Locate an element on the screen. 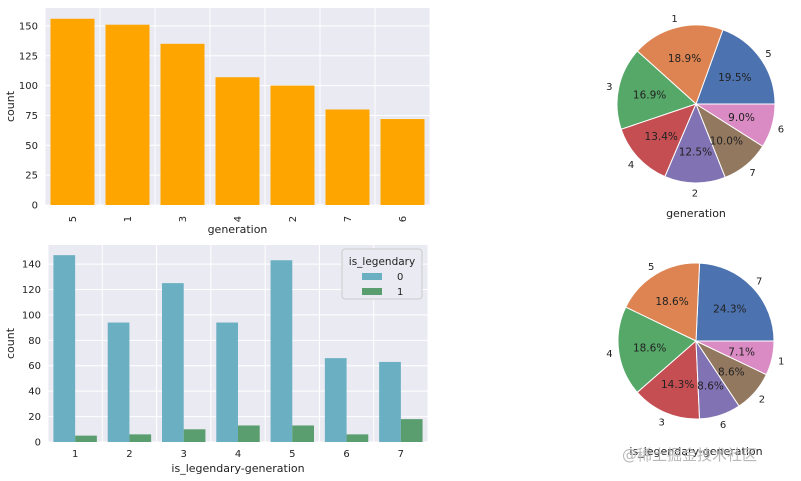 The image size is (801, 481). pie-pct-label: 19.5% is located at coordinates (734, 78).